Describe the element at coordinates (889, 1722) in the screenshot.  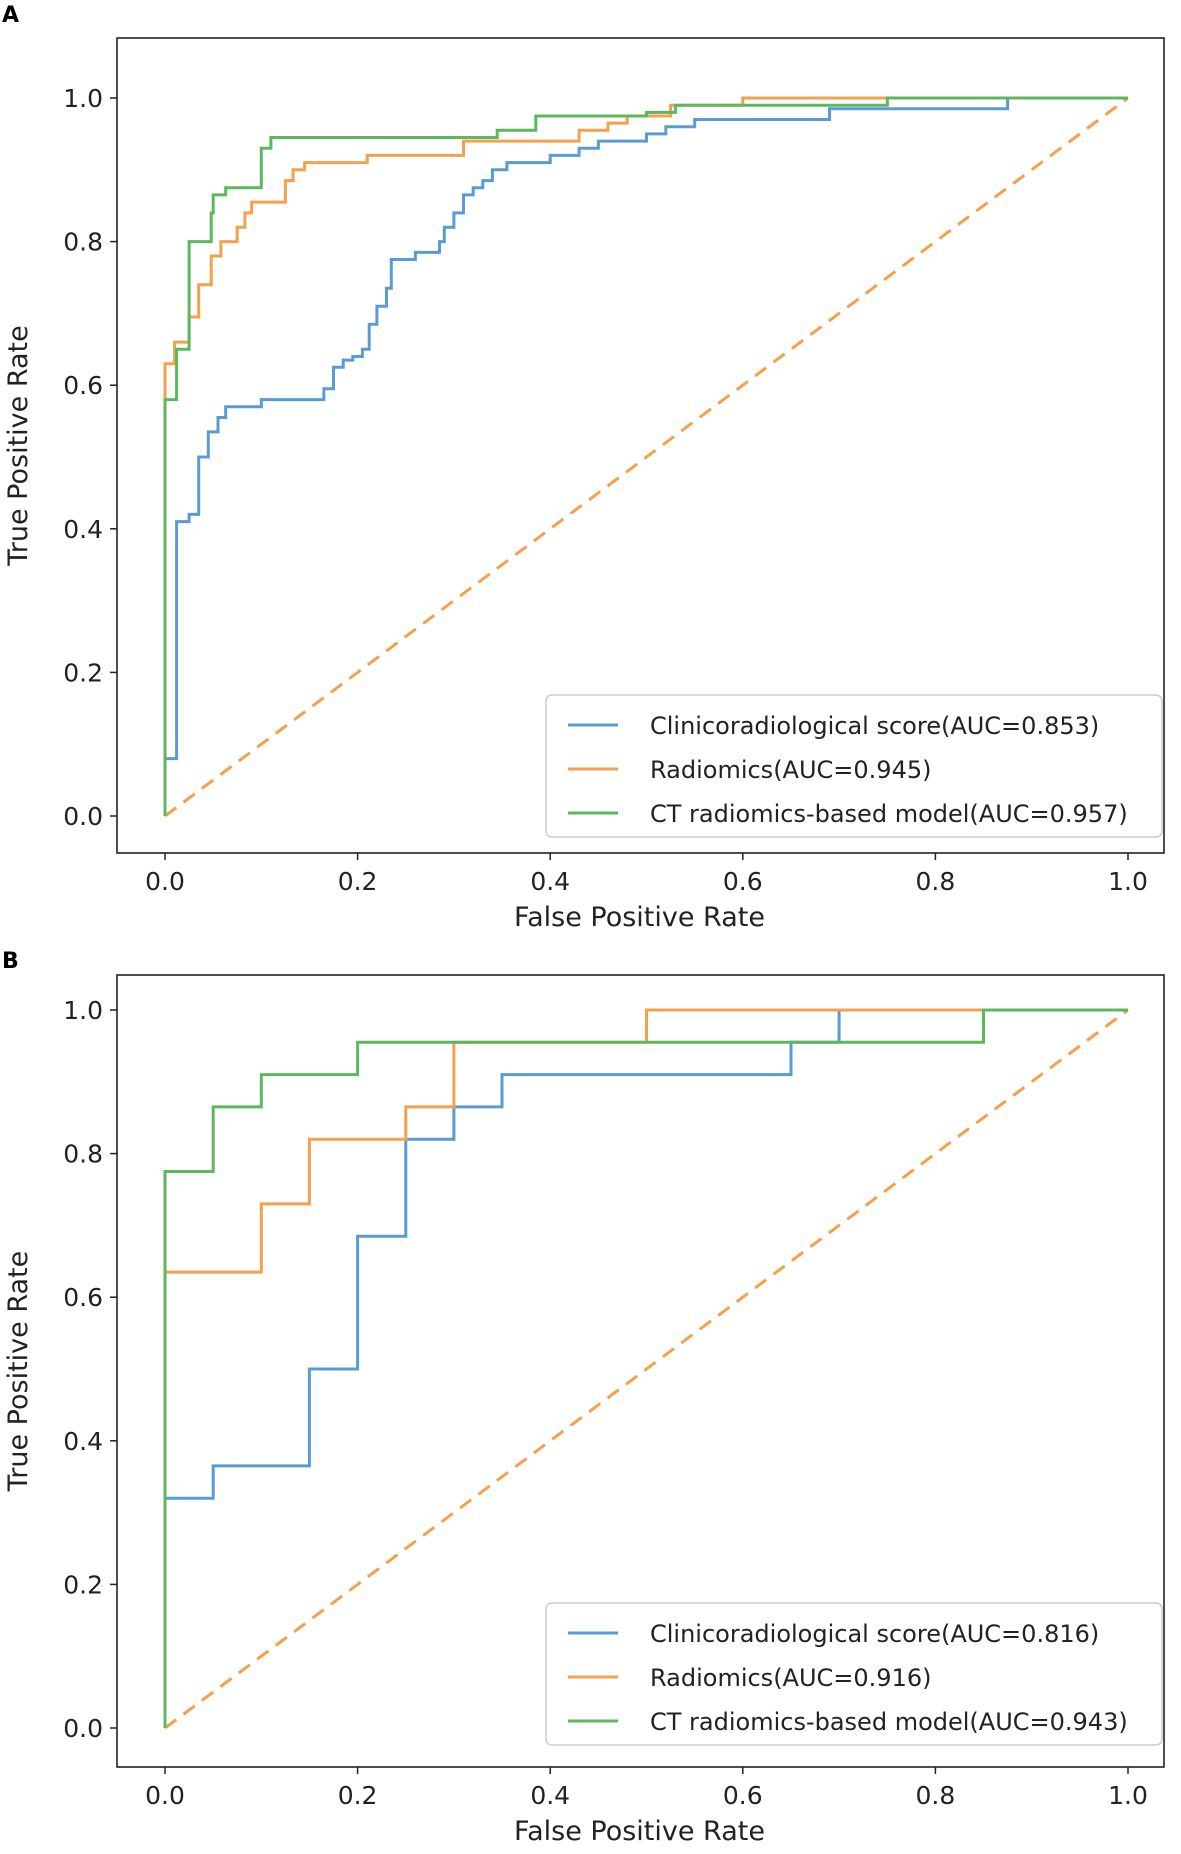
I see `legend-entry-label: CT radiomics-based model(AUC=0.943)` at that location.